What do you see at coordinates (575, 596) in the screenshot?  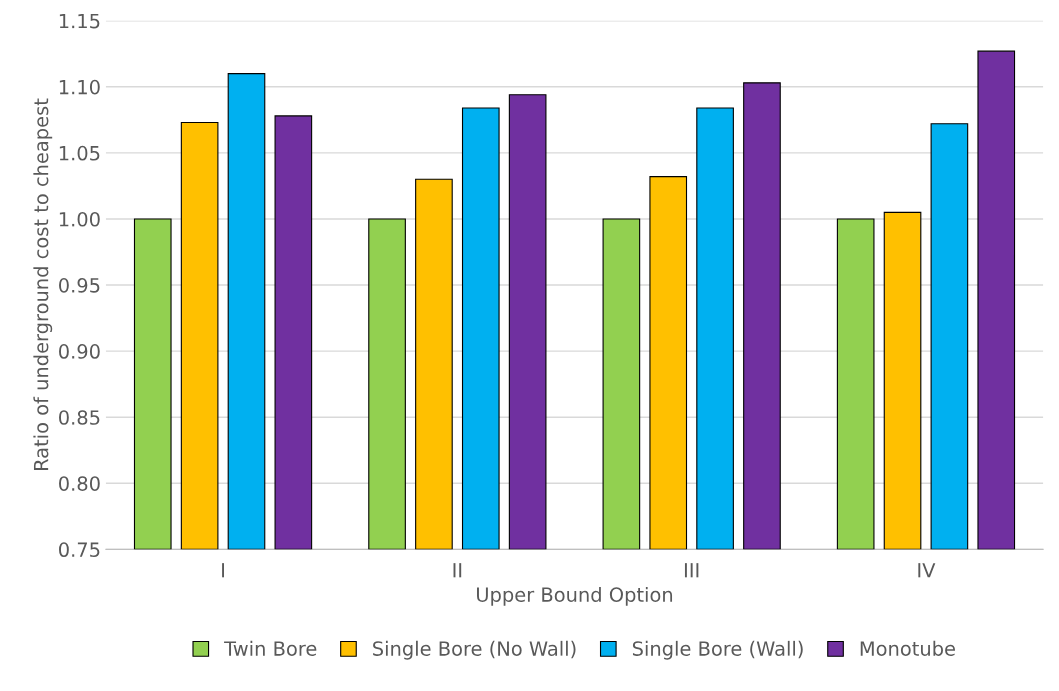 I see `x-axis-title: Upper Bound Option` at bounding box center [575, 596].